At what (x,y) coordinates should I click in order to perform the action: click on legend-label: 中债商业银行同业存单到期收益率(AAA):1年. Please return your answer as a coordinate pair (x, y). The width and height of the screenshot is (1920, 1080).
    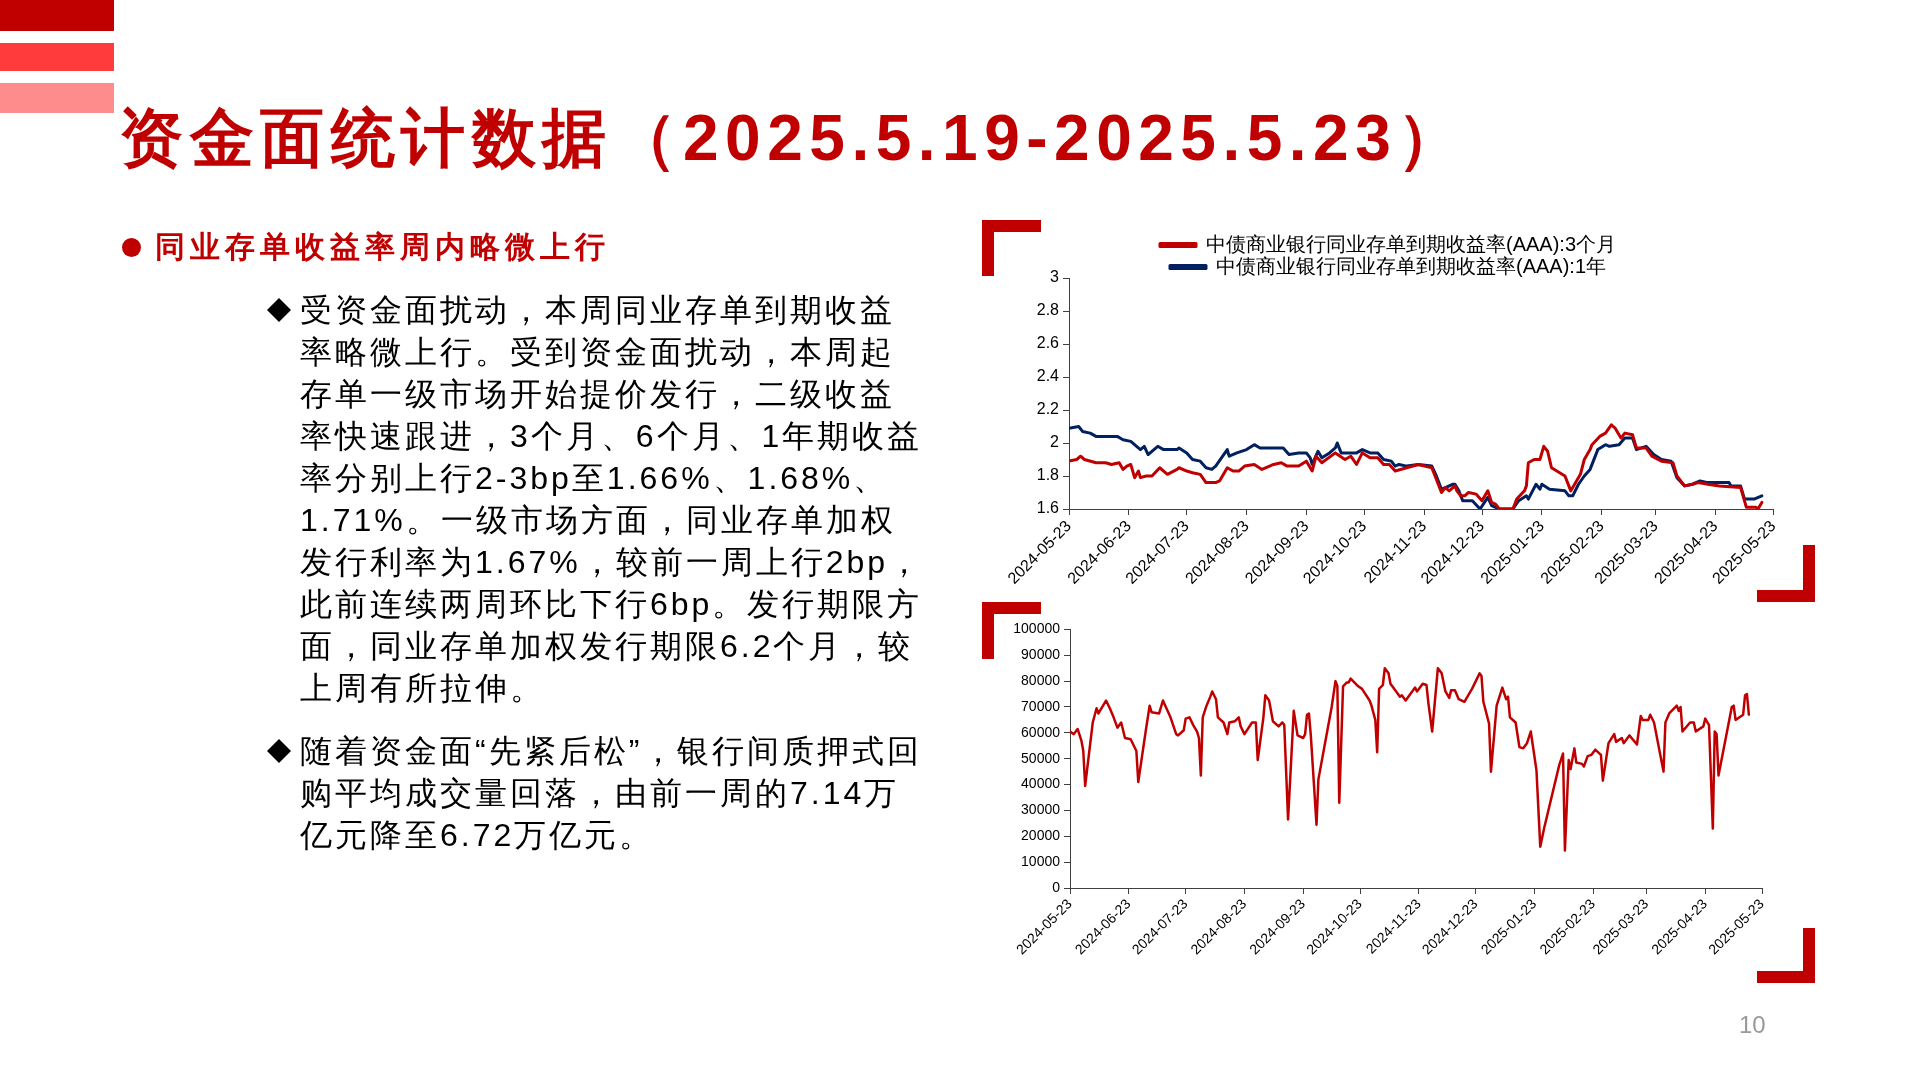
    Looking at the image, I should click on (1411, 265).